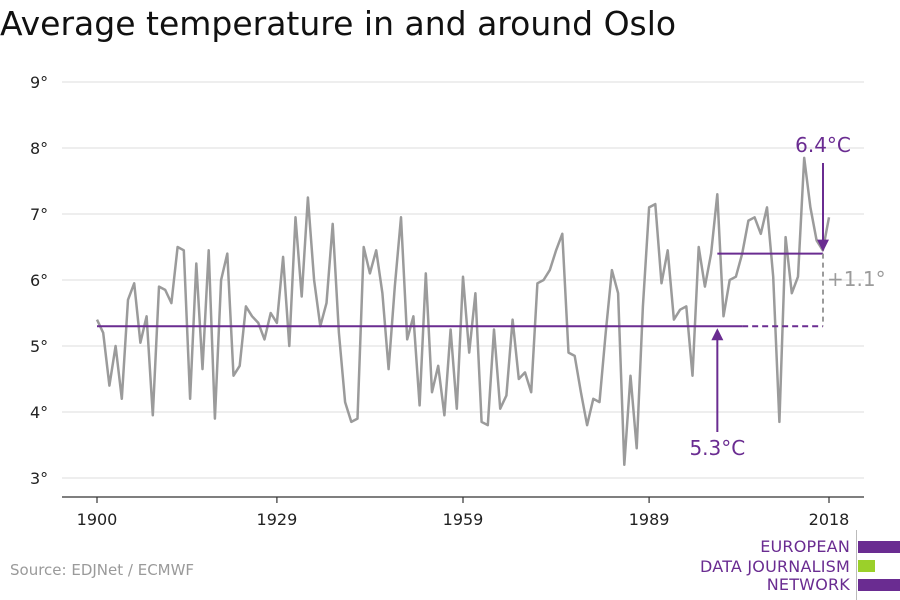  Describe the element at coordinates (829, 519) in the screenshot. I see `x-tick-label-2018: 2018` at that location.